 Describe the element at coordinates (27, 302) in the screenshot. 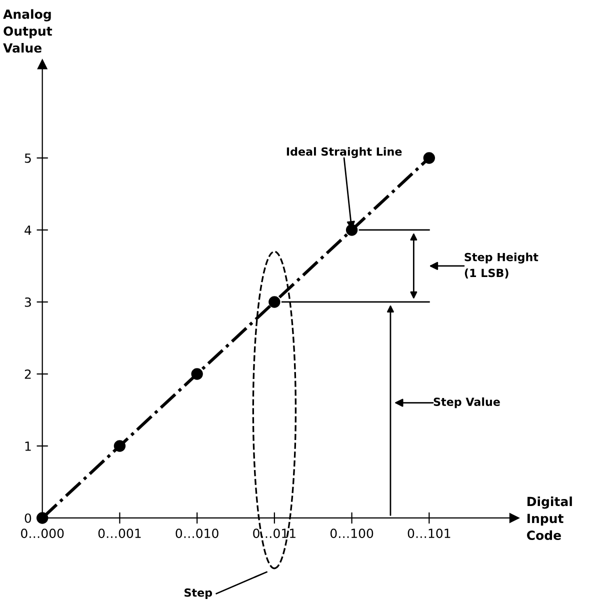

I see `y-tick-label: 3` at that location.